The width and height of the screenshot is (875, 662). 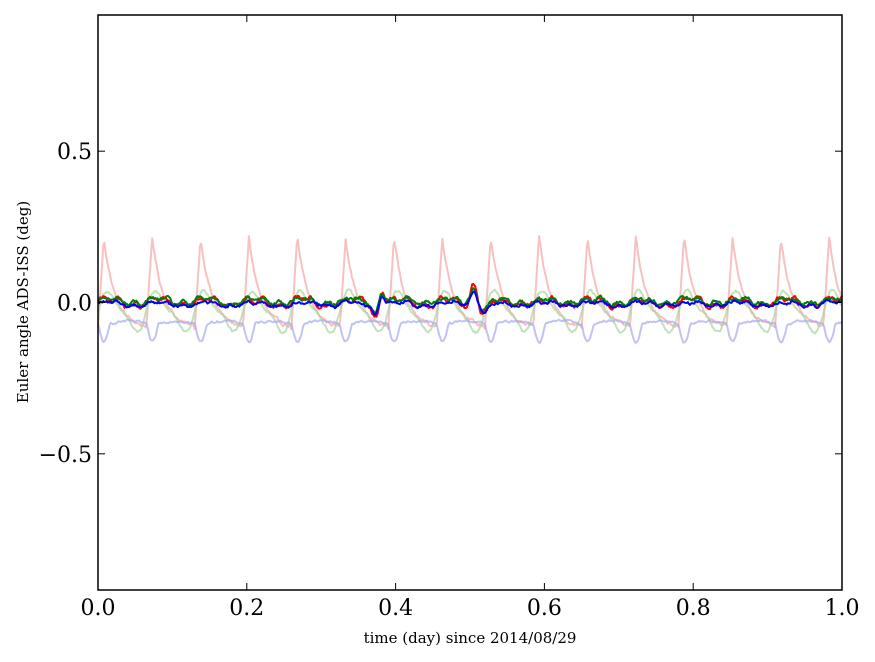 What do you see at coordinates (395, 608) in the screenshot?
I see `x-tick-label: 0.4` at bounding box center [395, 608].